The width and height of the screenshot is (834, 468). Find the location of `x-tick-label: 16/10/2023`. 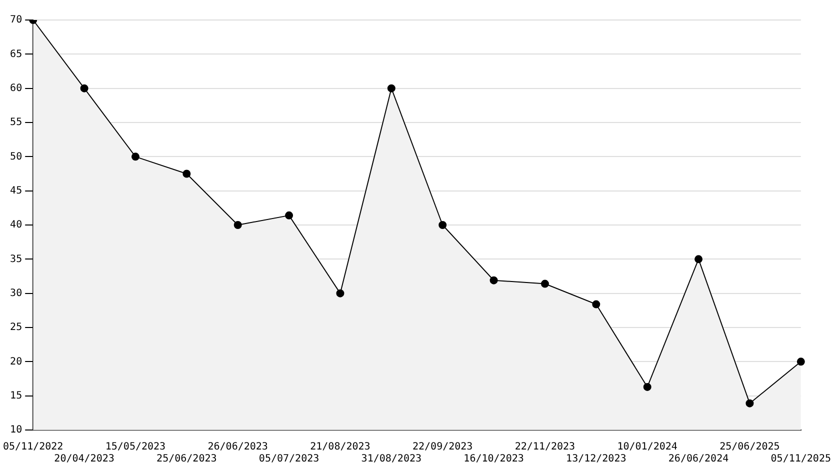

x-tick-label: 16/10/2023 is located at coordinates (494, 459).